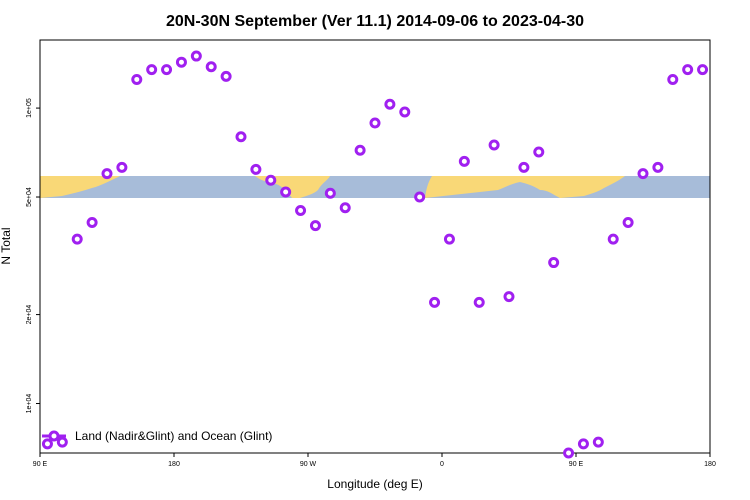 The width and height of the screenshot is (750, 500). What do you see at coordinates (29, 197) in the screenshot?
I see `y-tick-label: 5e+04` at bounding box center [29, 197].